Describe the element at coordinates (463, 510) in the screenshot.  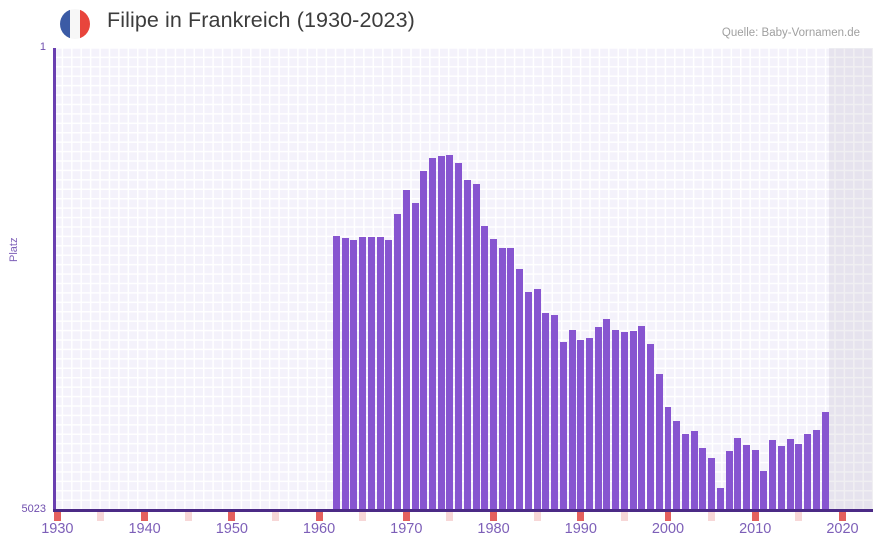
I see `x-axis-line` at that location.